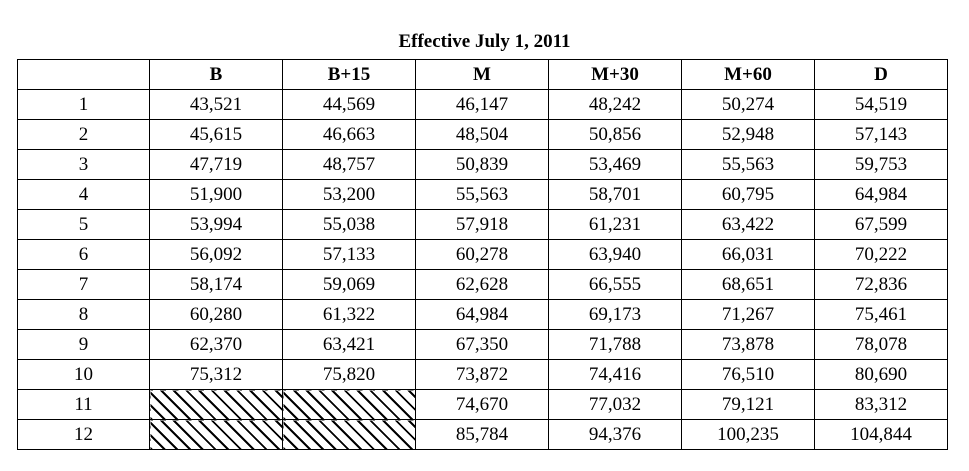 The image size is (969, 471). What do you see at coordinates (881, 74) in the screenshot?
I see `column-header: D` at bounding box center [881, 74].